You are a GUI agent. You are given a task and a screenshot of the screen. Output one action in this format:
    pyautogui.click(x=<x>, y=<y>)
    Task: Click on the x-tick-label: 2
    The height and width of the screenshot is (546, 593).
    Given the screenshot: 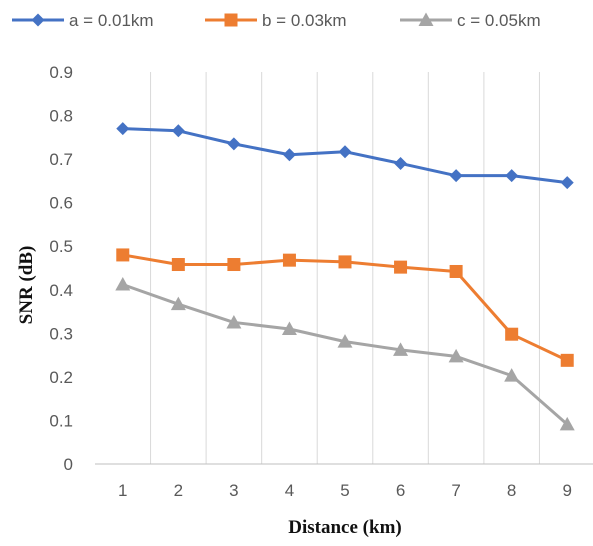 What is the action you would take?
    pyautogui.click(x=178, y=490)
    